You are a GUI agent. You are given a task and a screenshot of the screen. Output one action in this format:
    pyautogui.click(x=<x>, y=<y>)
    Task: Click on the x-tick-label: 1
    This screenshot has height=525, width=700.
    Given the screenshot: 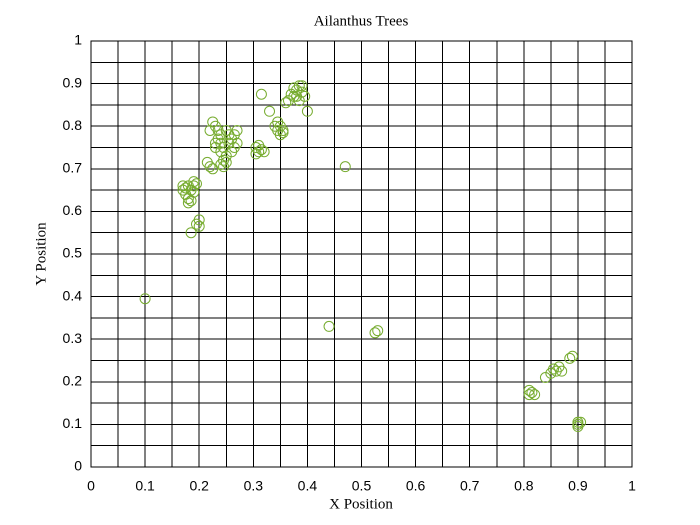 What is the action you would take?
    pyautogui.click(x=632, y=486)
    